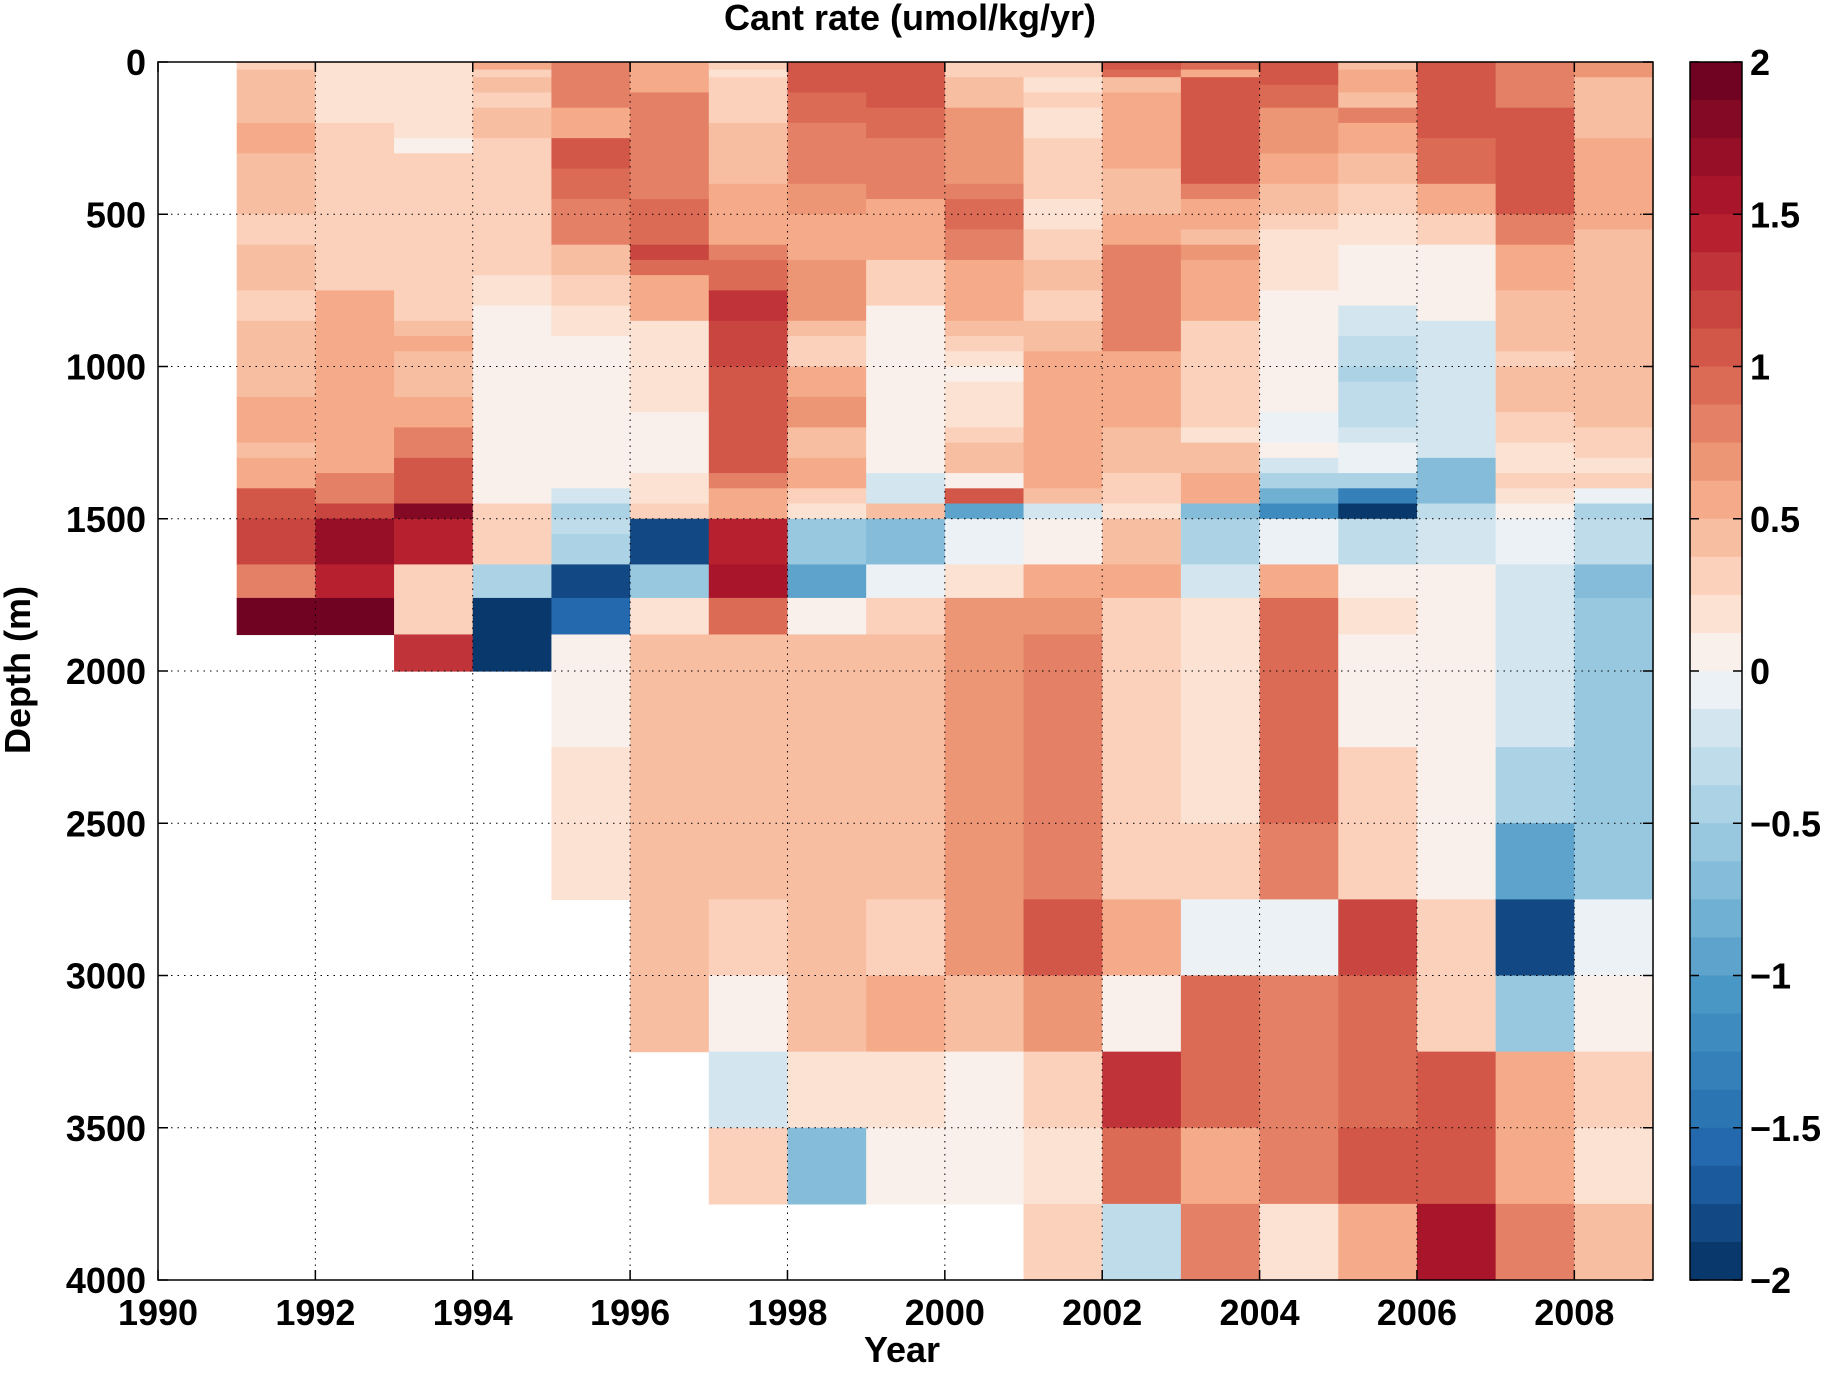 The height and width of the screenshot is (1374, 1826). Describe the element at coordinates (473, 1312) in the screenshot. I see `x-tick-label: 1994` at that location.